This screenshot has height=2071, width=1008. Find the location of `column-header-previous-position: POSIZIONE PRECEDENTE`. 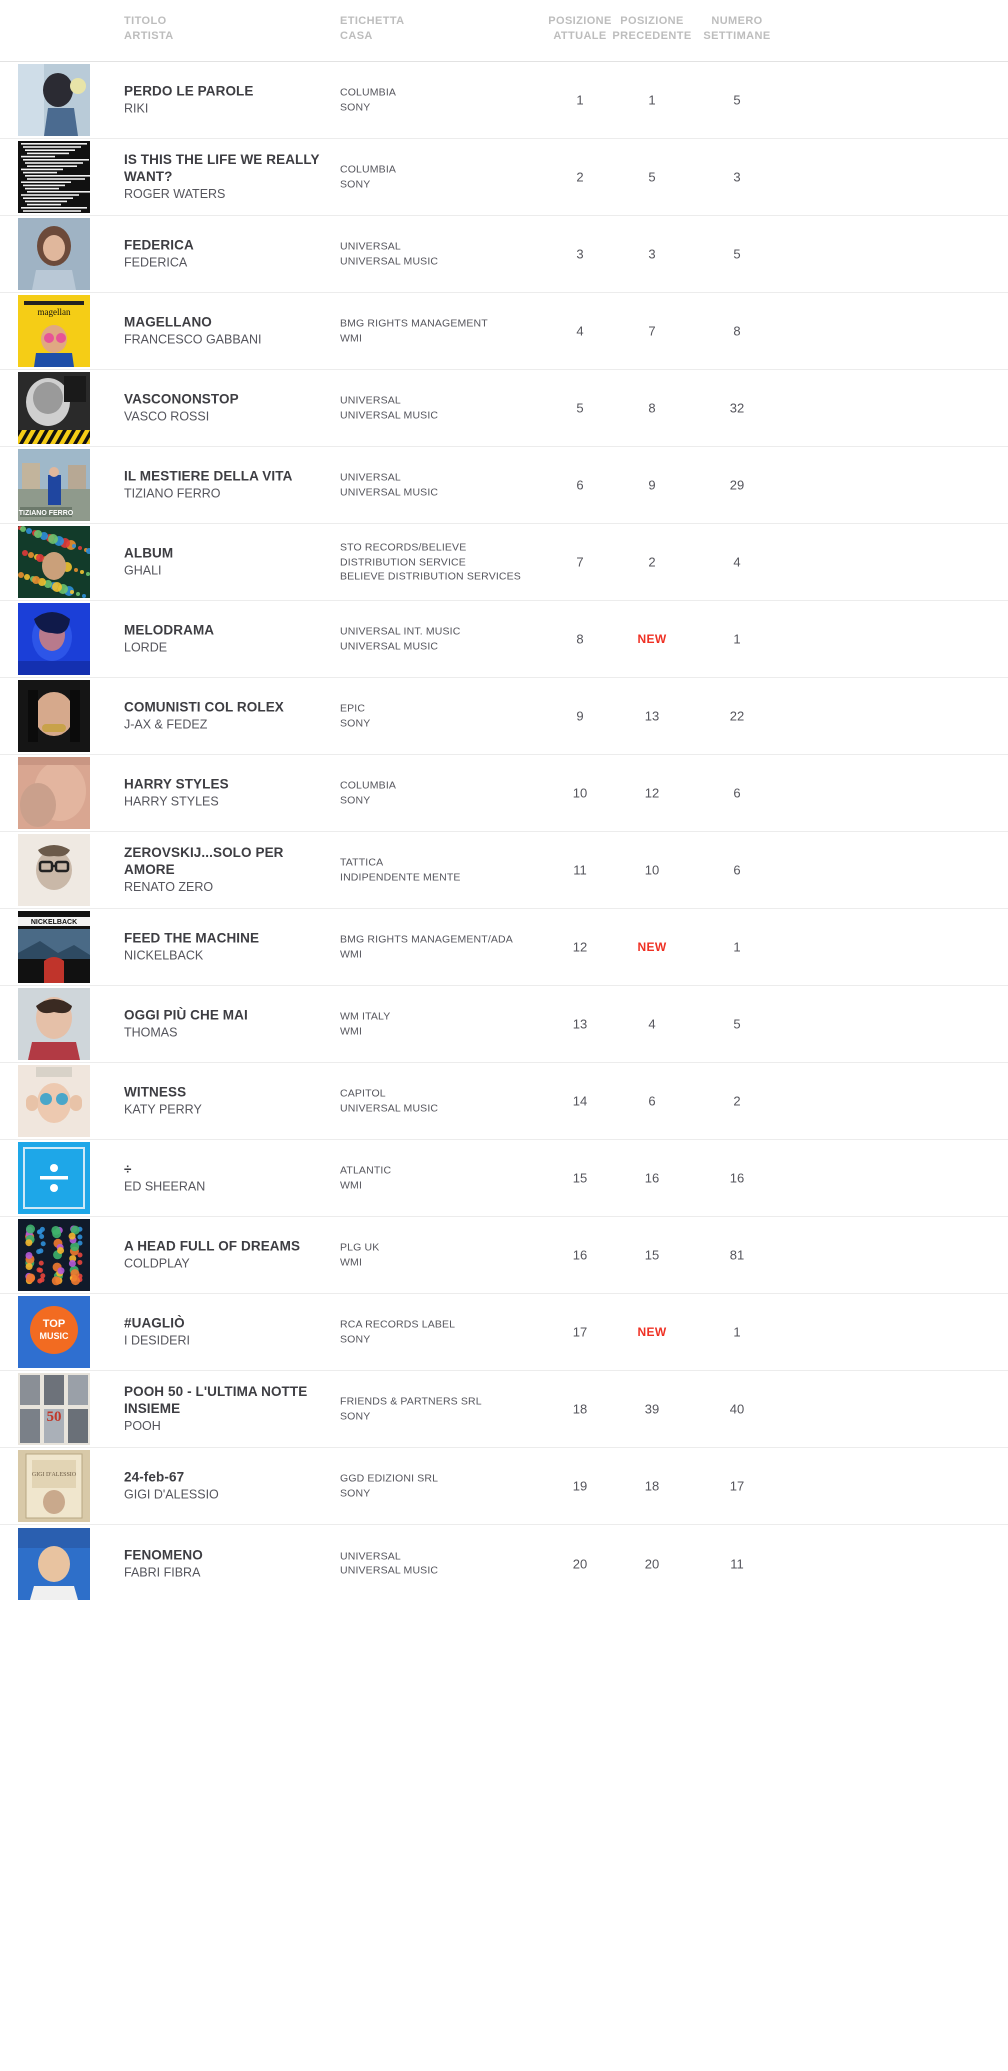

column-header-previous-position: POSIZIONE PRECEDENTE is located at coordinates (652, 29).